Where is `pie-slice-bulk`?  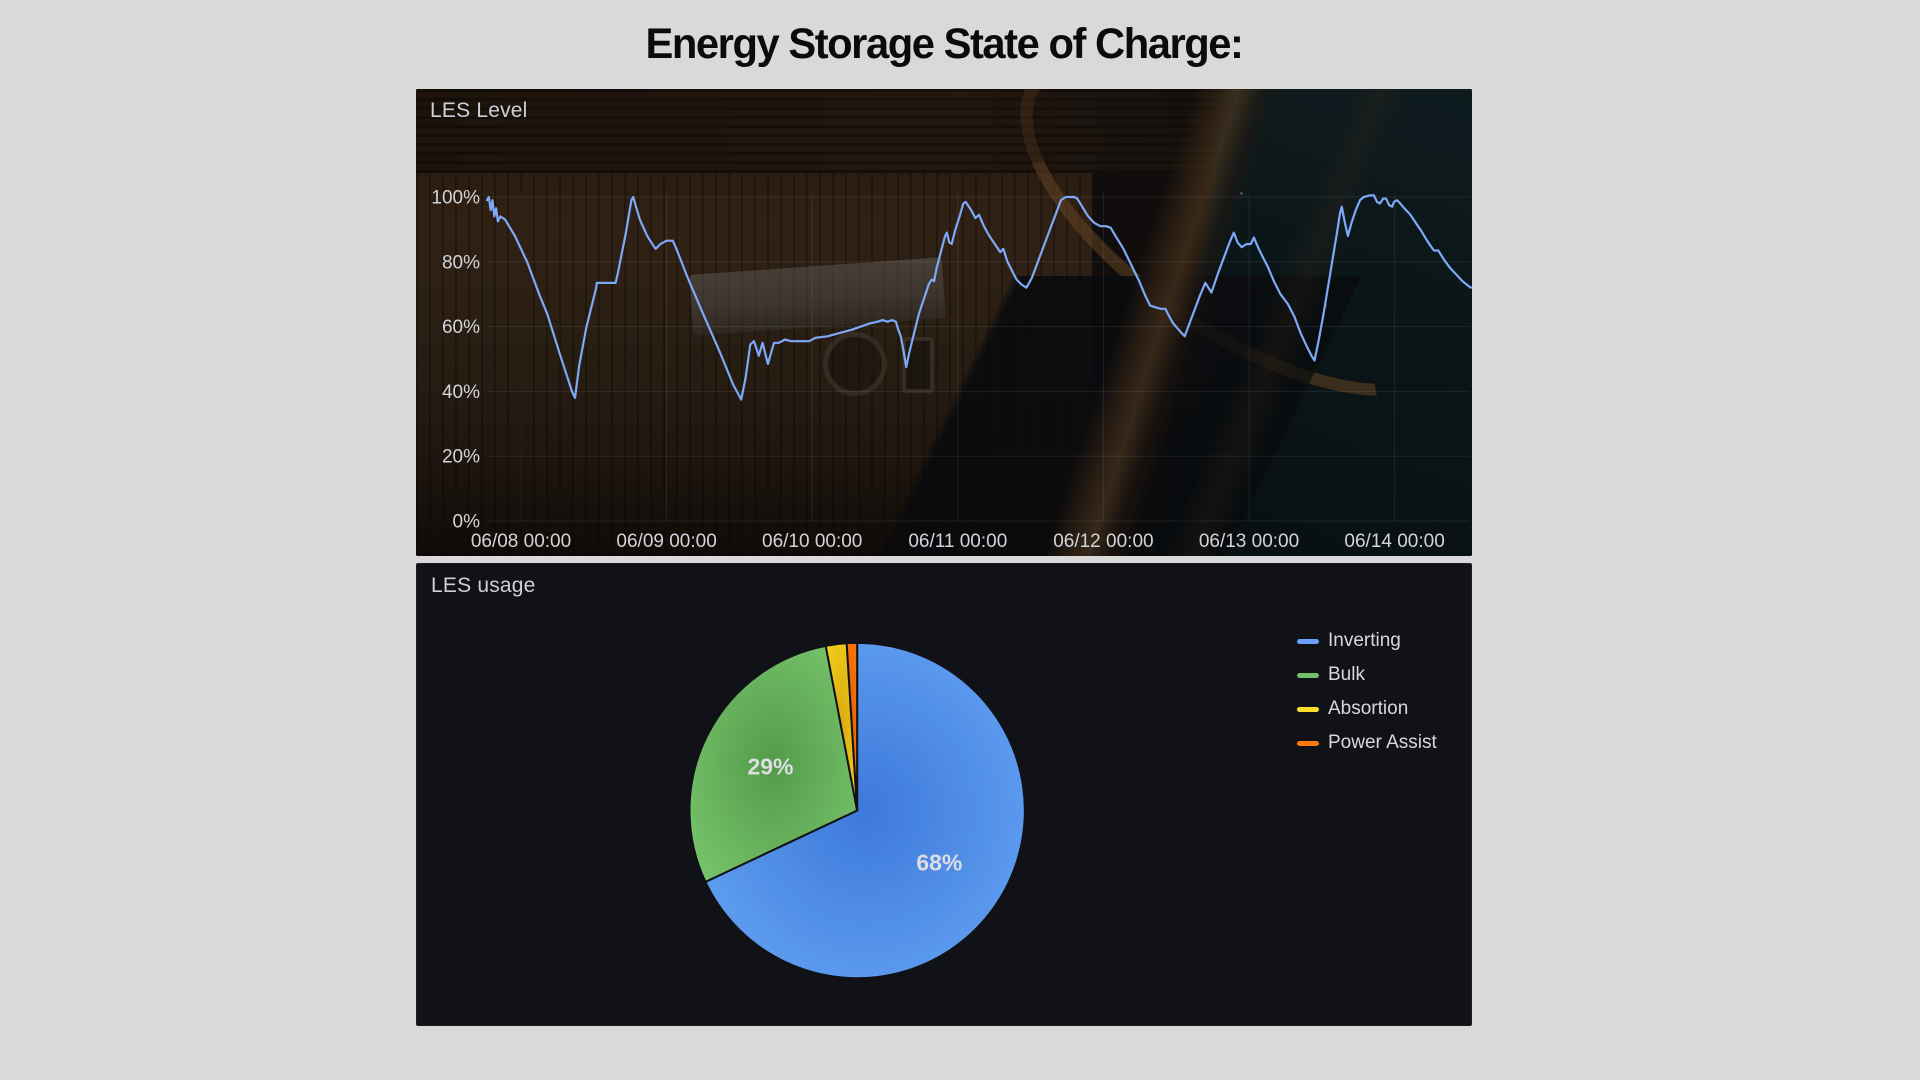 pie-slice-bulk is located at coordinates (773, 764).